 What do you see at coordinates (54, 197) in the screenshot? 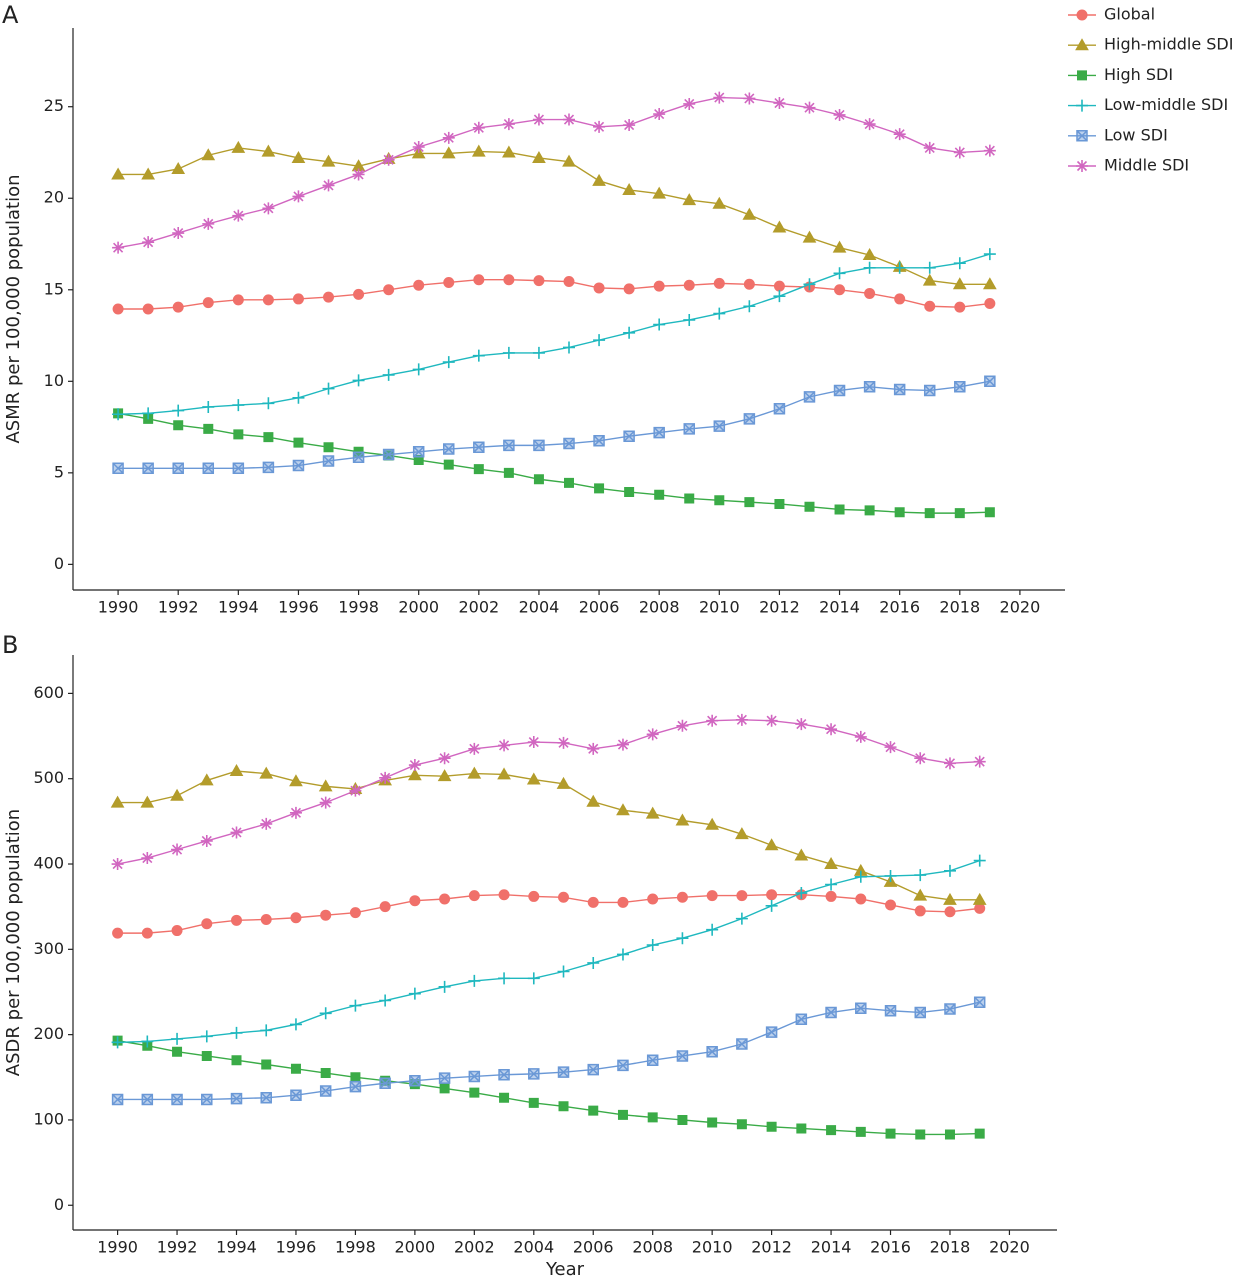
I see `y-tick-label: 20` at bounding box center [54, 197].